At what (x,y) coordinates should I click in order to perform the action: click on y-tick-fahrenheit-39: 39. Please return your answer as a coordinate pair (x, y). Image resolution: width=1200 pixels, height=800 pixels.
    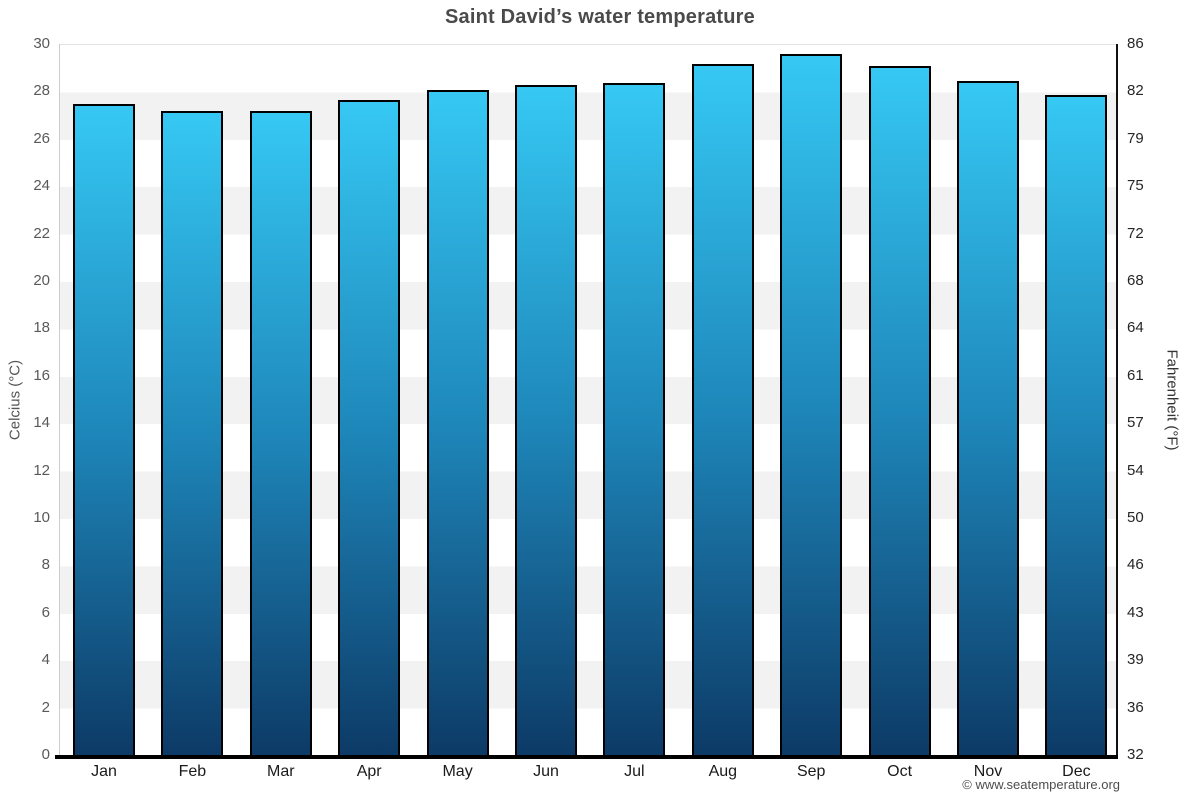
    Looking at the image, I should click on (1135, 660).